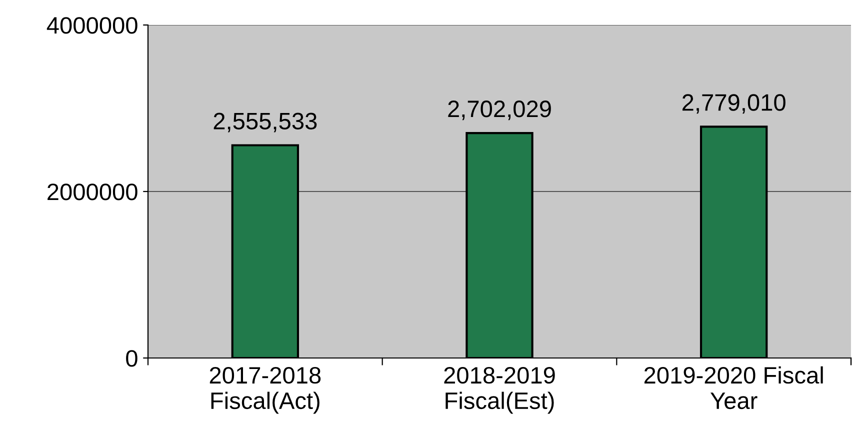 The image size is (852, 443). Describe the element at coordinates (265, 390) in the screenshot. I see `x-tick-label: 2017-2018 Fiscal(Act)` at that location.